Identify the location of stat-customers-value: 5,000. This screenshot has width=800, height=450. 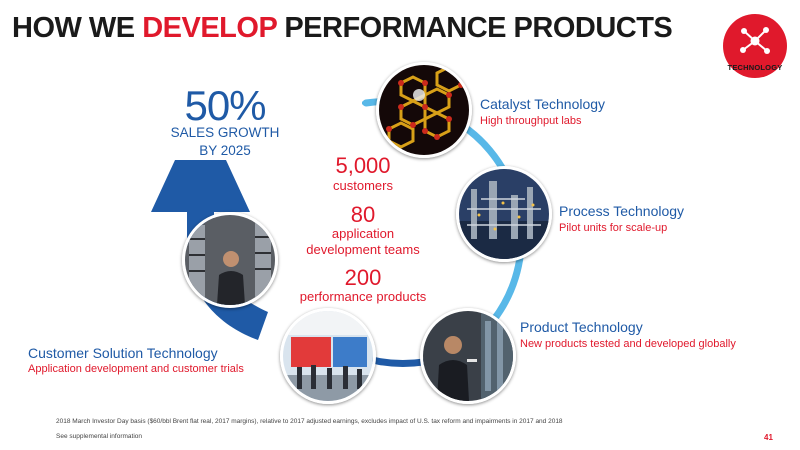
(363, 165).